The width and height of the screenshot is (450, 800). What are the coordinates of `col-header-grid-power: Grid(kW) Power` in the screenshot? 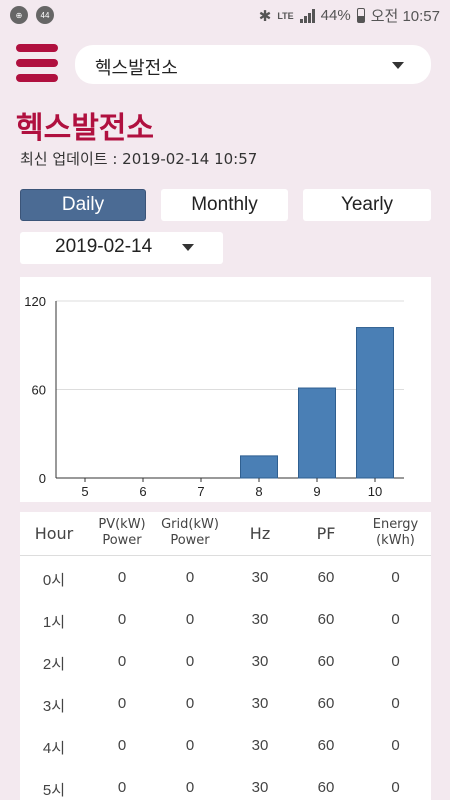 It's located at (190, 533).